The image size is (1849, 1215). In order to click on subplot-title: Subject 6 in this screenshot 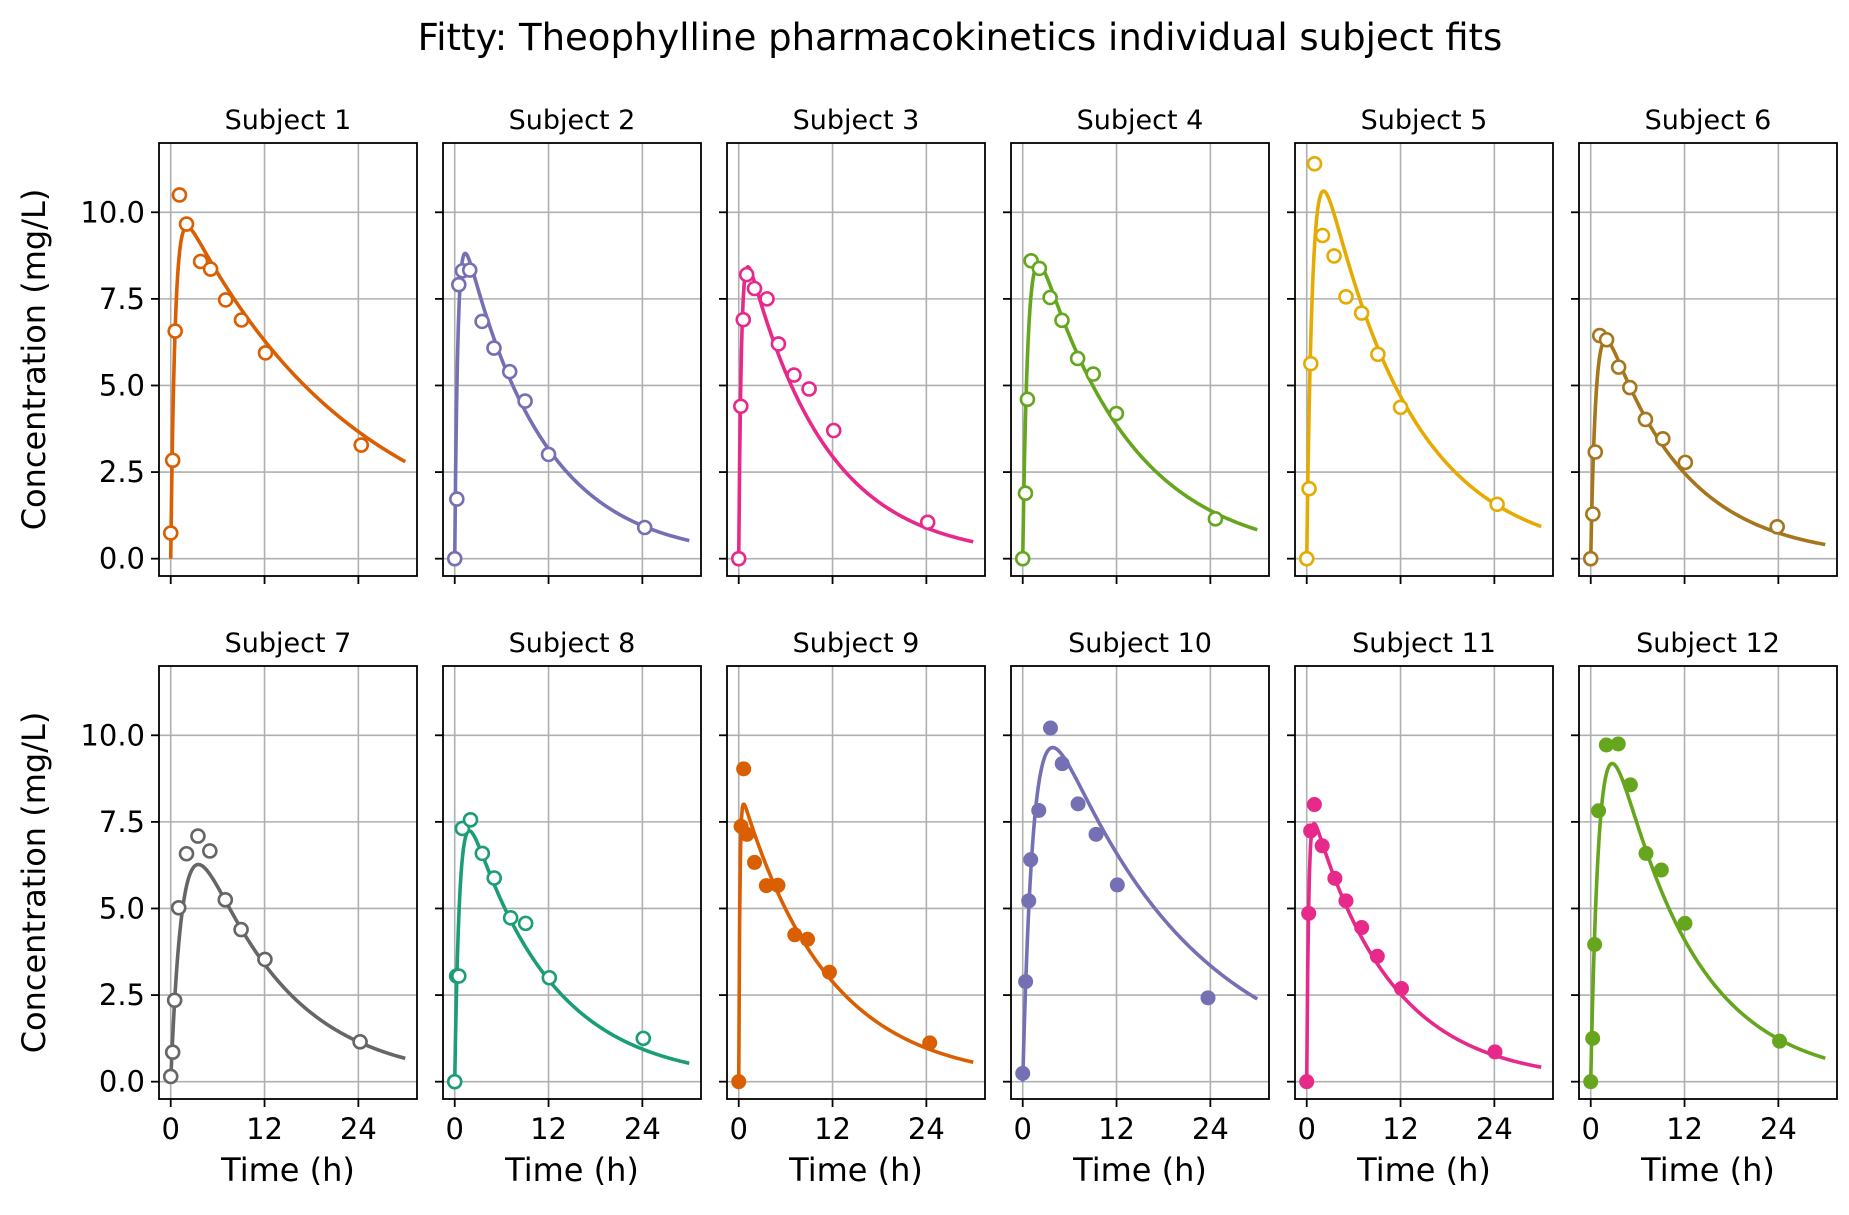, I will do `click(1708, 120)`.